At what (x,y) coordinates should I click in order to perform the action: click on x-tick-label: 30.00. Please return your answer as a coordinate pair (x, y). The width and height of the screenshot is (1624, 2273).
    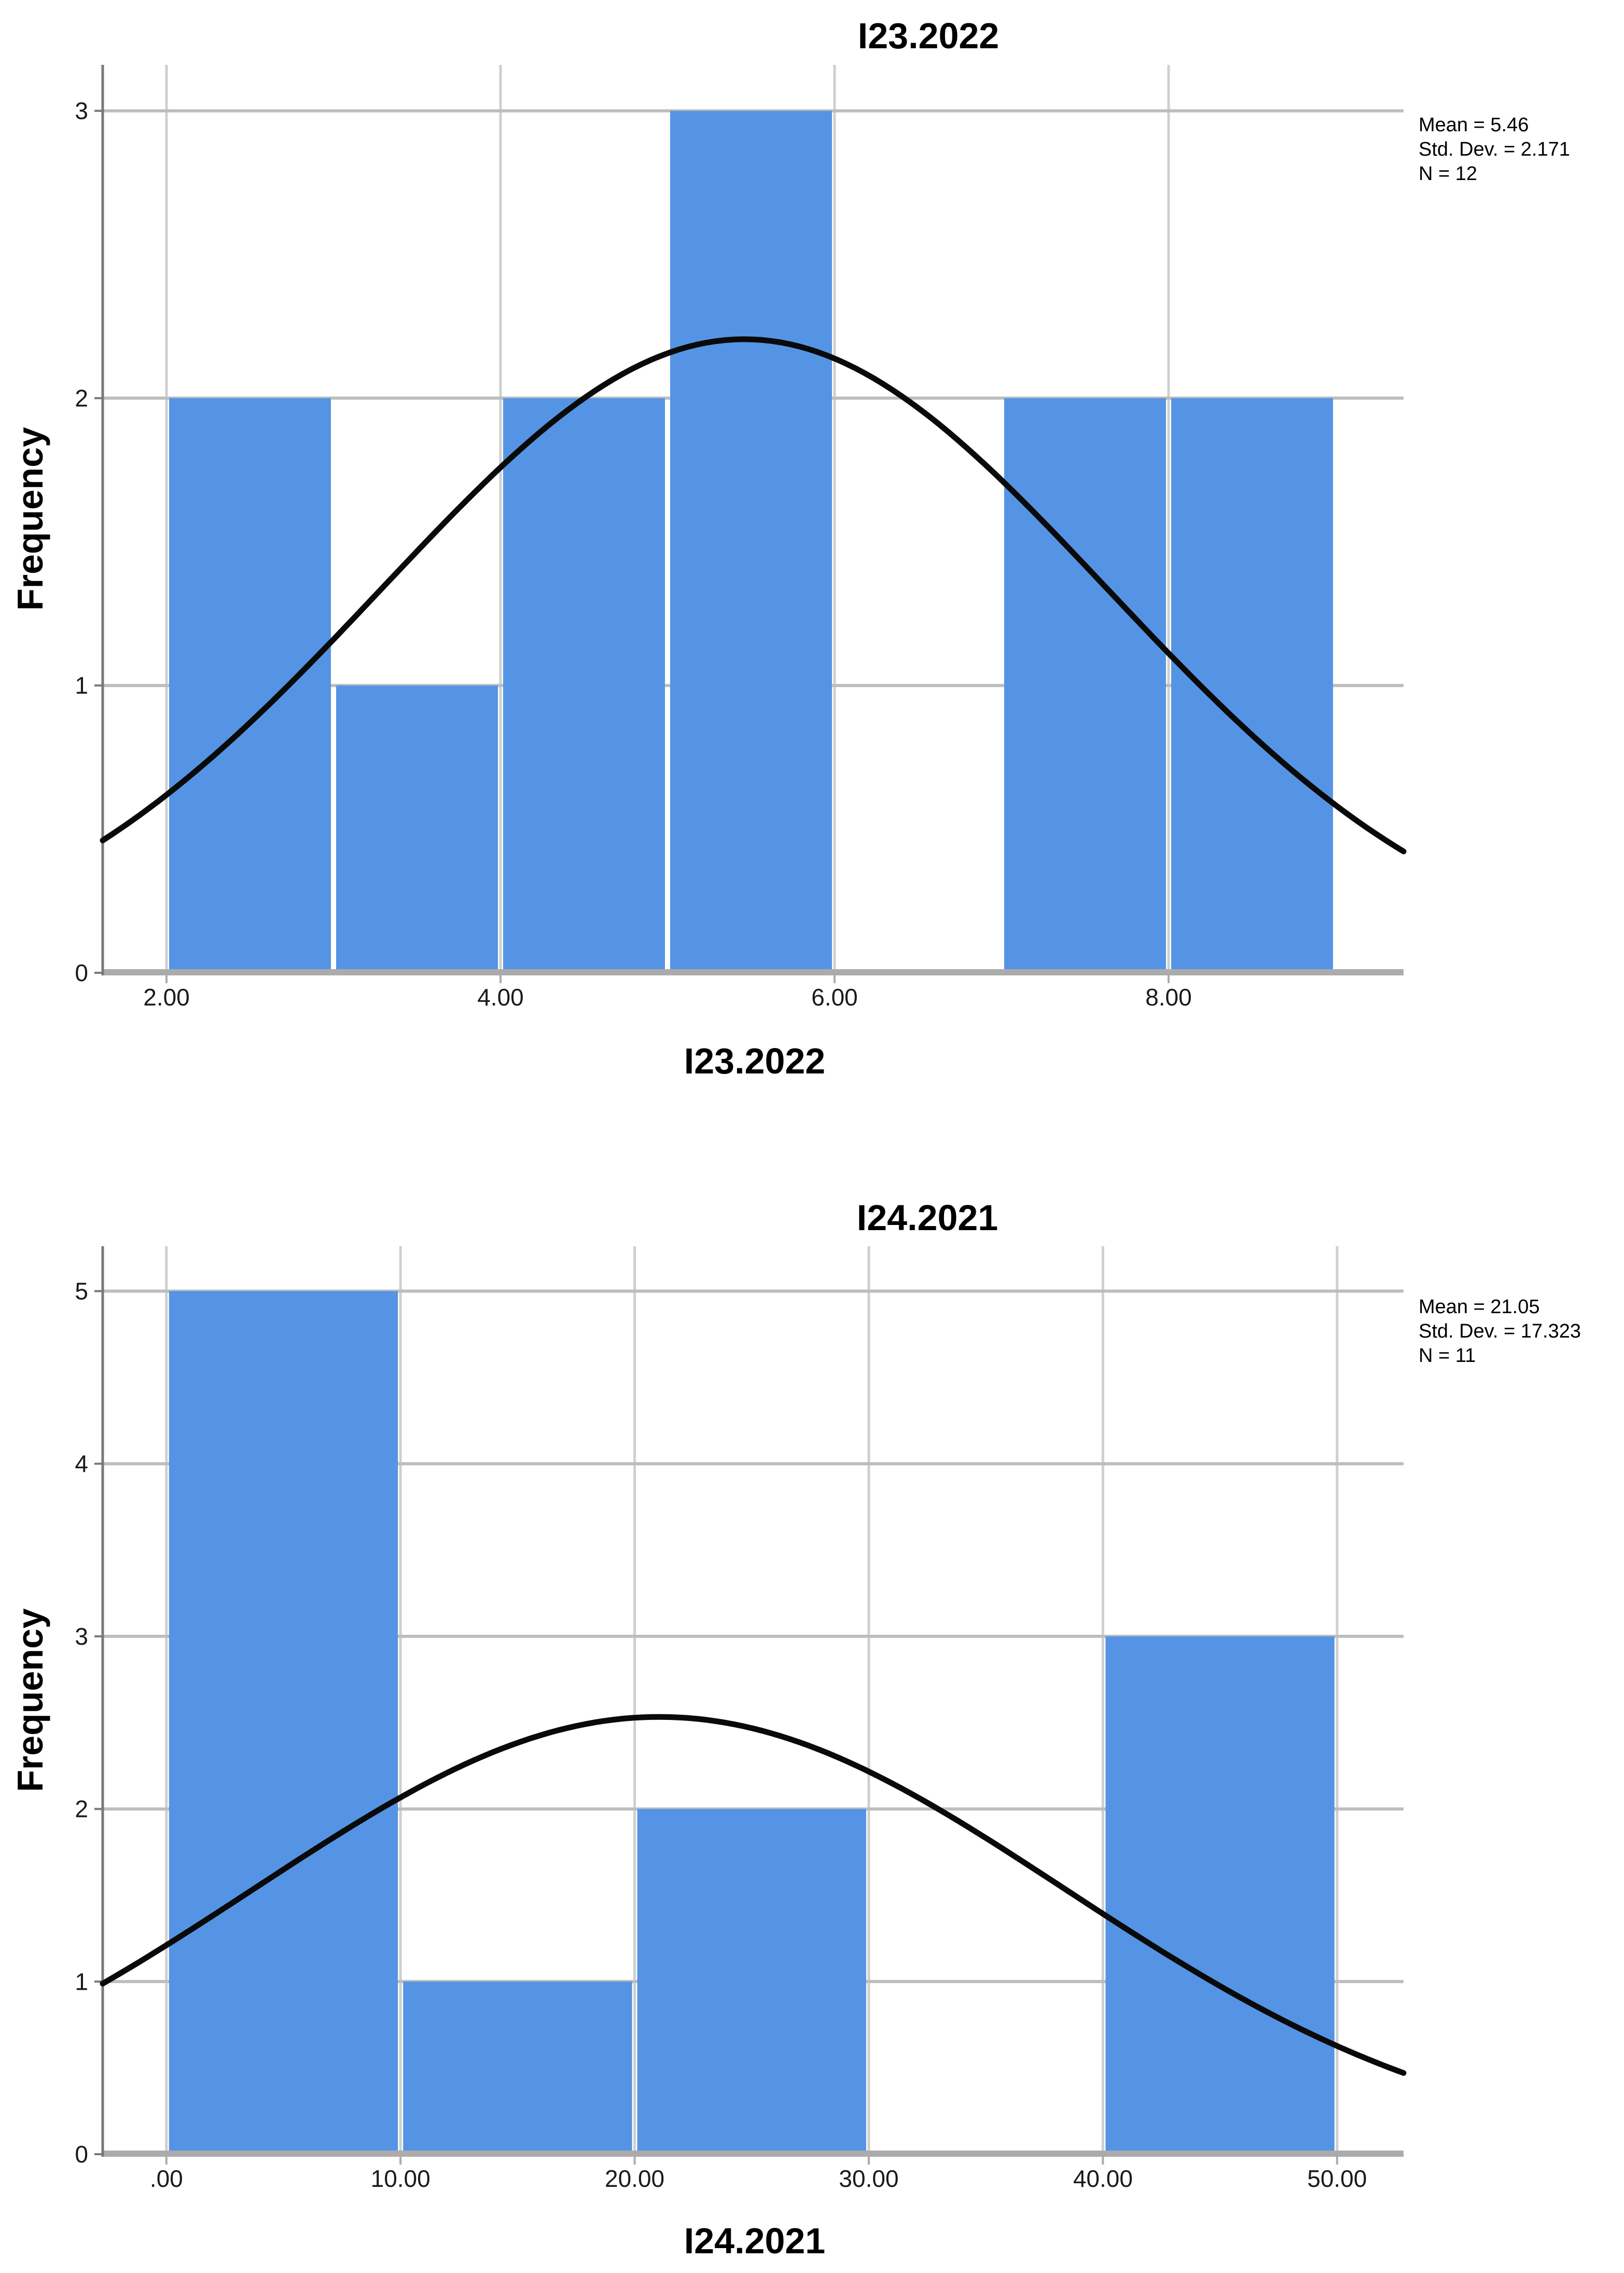
    Looking at the image, I should click on (868, 2178).